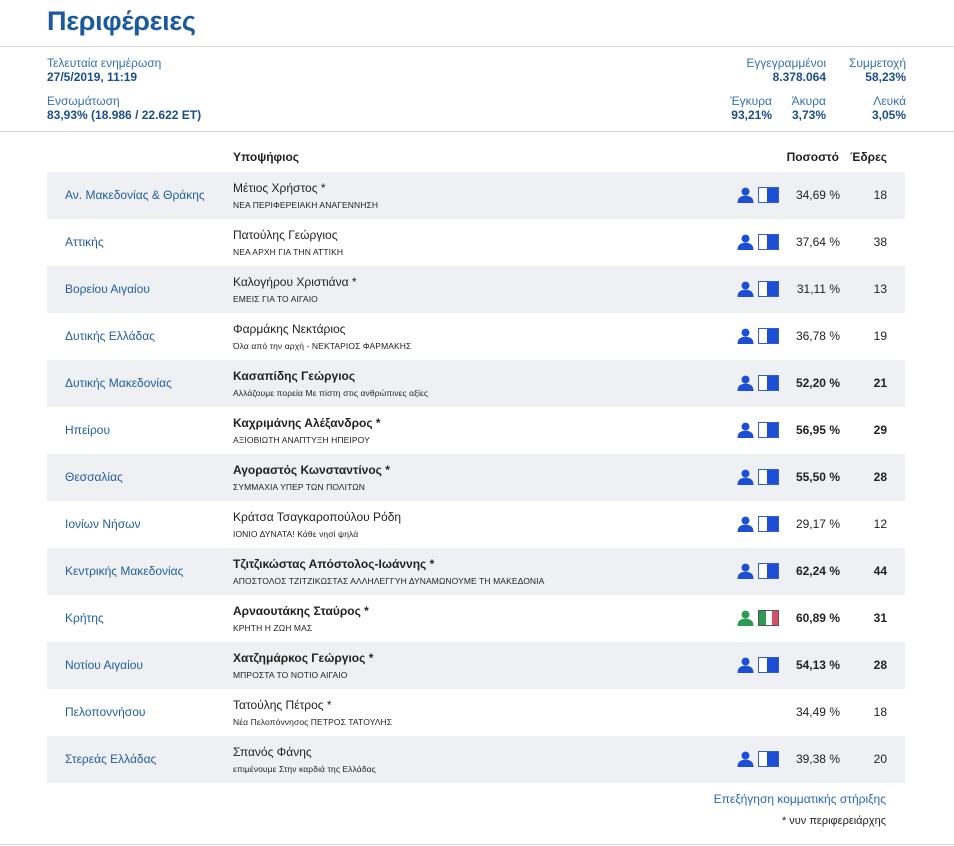 The height and width of the screenshot is (846, 954). I want to click on party-name: ΝΕΑ ΠΕΡΙΦΕΡΕΙΑΚΗ ΑΝΑΓΕΝΝΗΣΗ, so click(306, 205).